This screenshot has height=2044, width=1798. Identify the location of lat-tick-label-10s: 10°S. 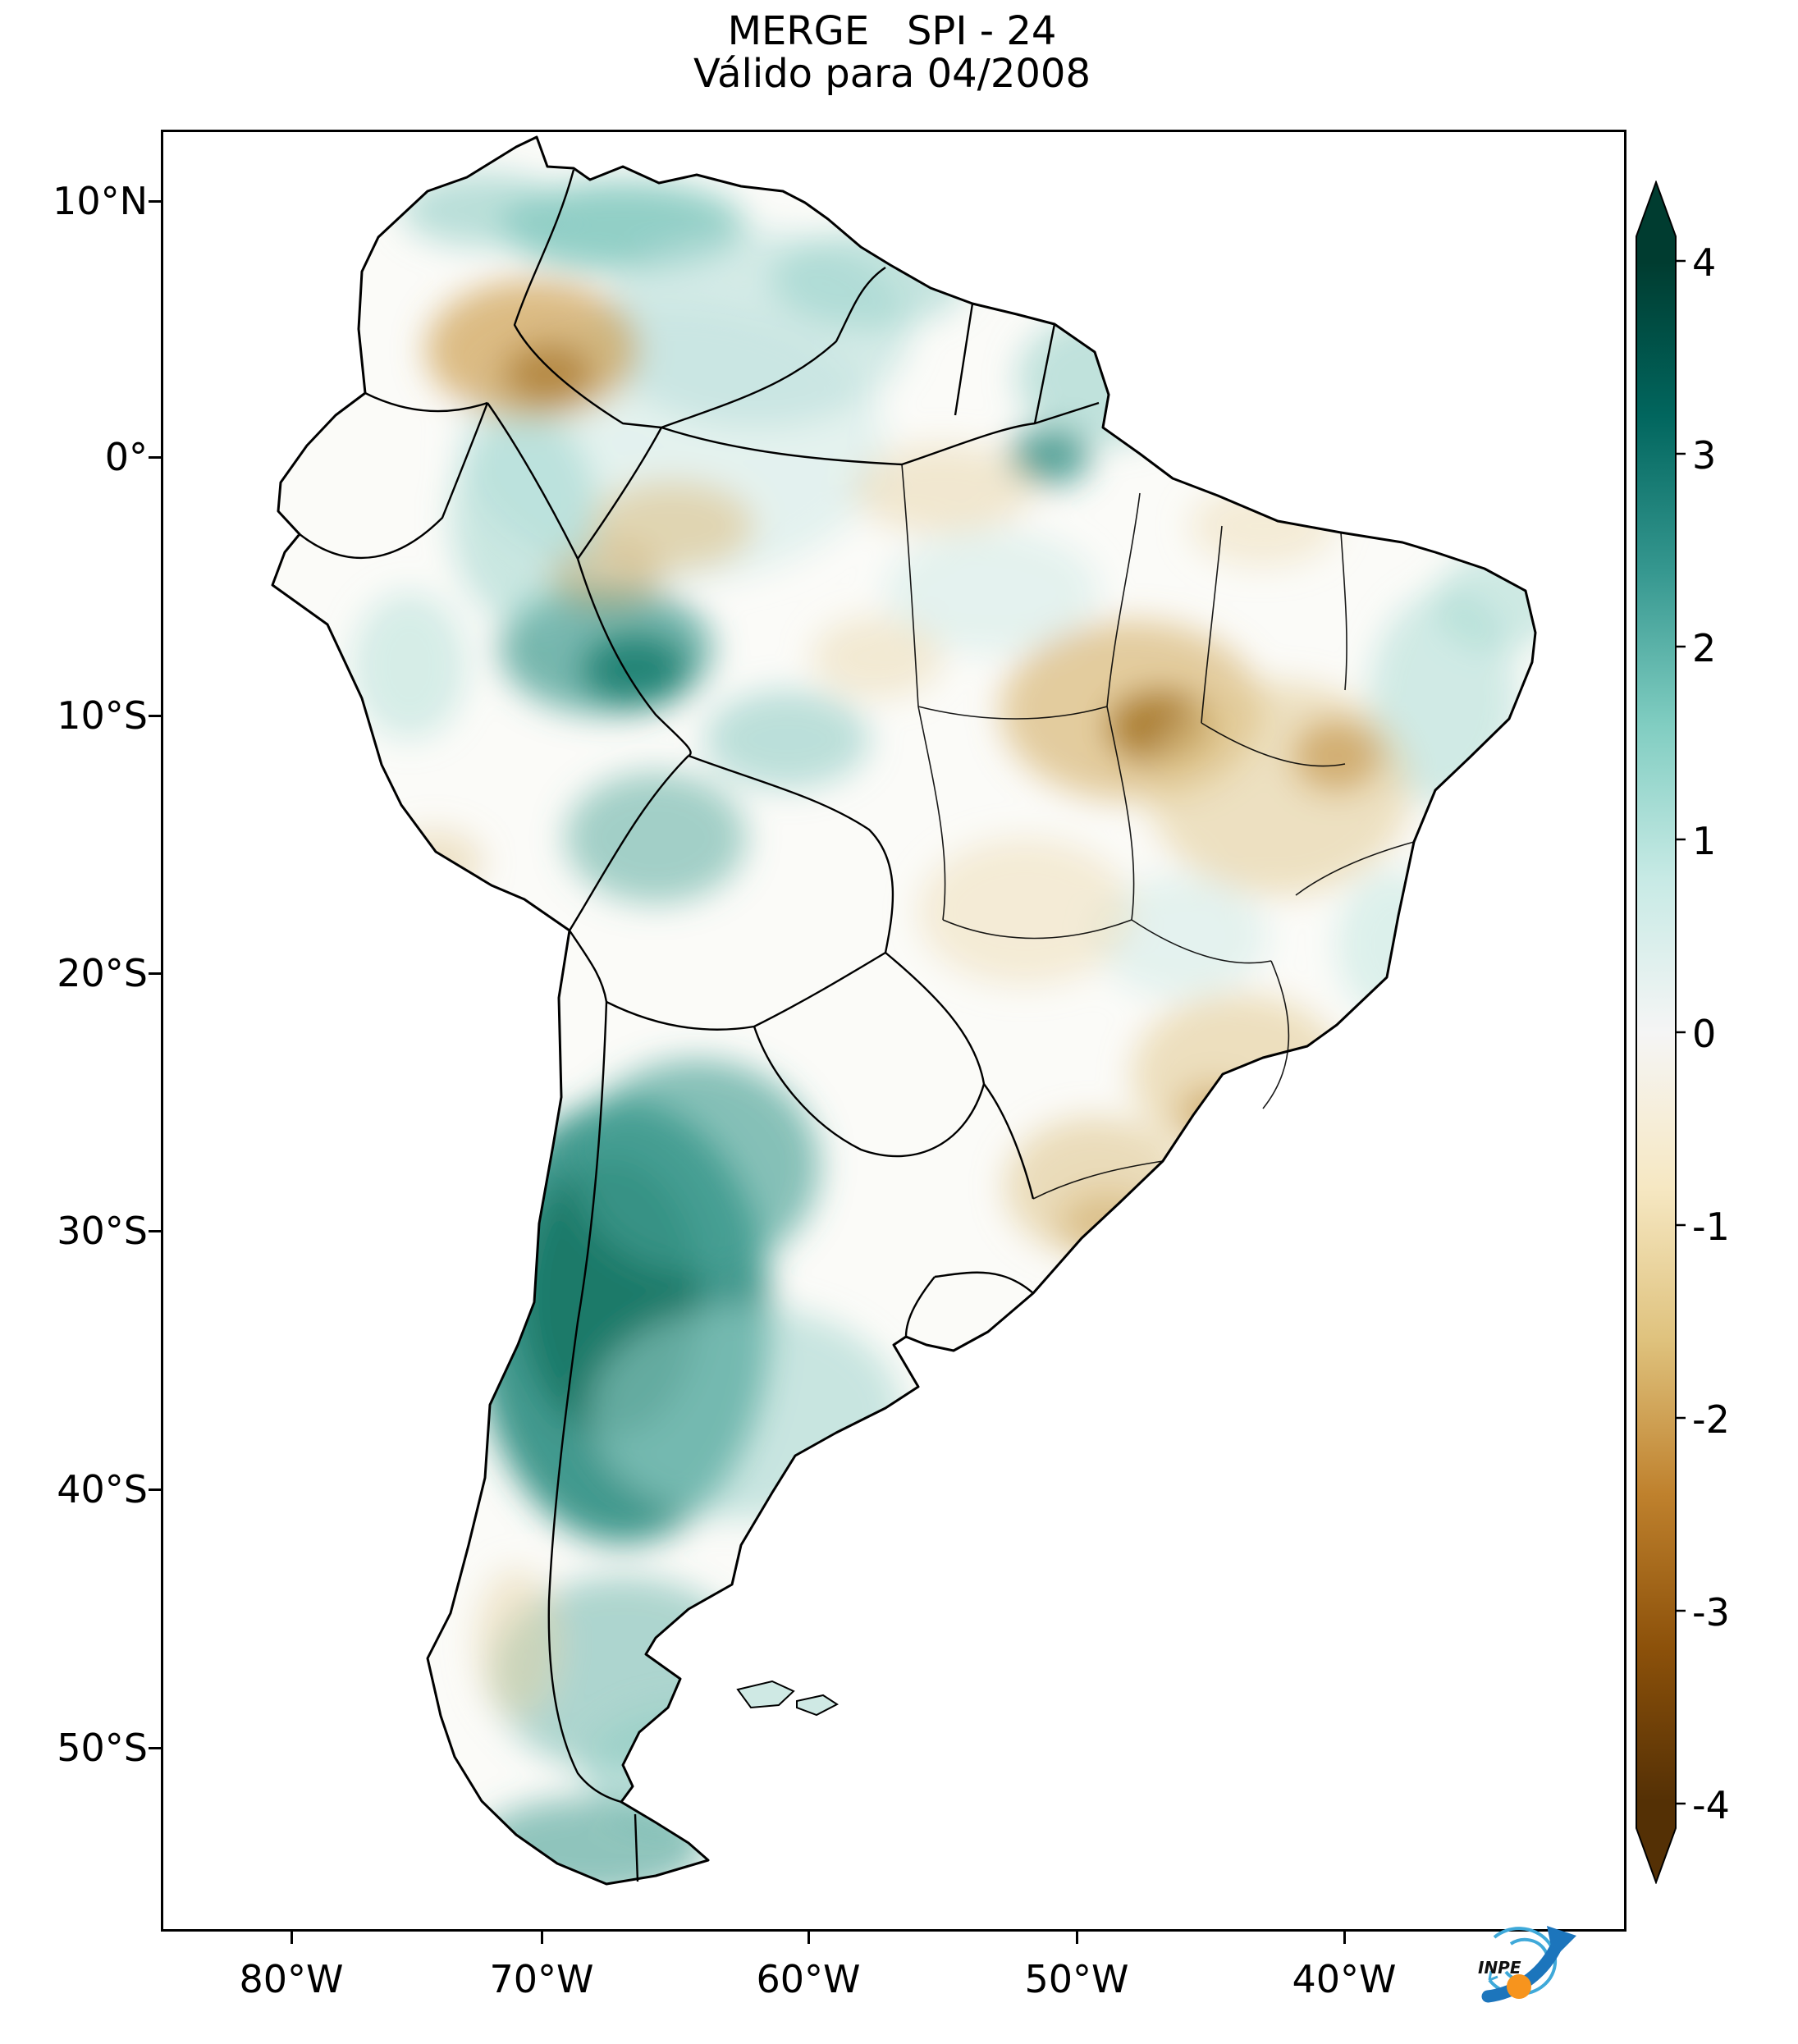
(102, 715).